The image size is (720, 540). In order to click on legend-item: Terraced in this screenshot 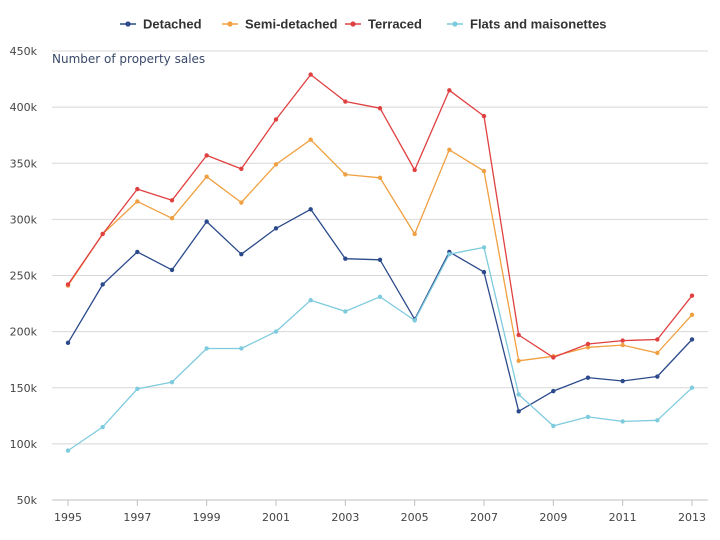, I will do `click(383, 24)`.